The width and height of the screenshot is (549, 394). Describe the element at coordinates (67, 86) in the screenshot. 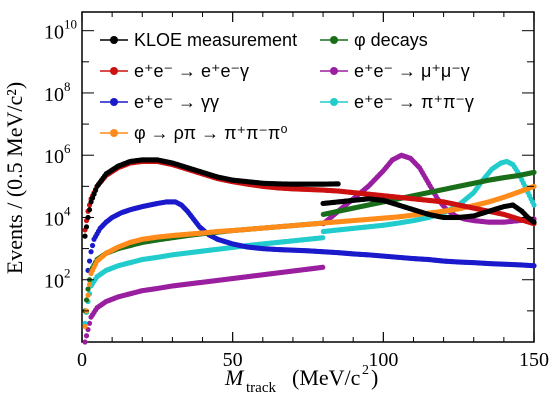

I see `svg-text: 8` at that location.